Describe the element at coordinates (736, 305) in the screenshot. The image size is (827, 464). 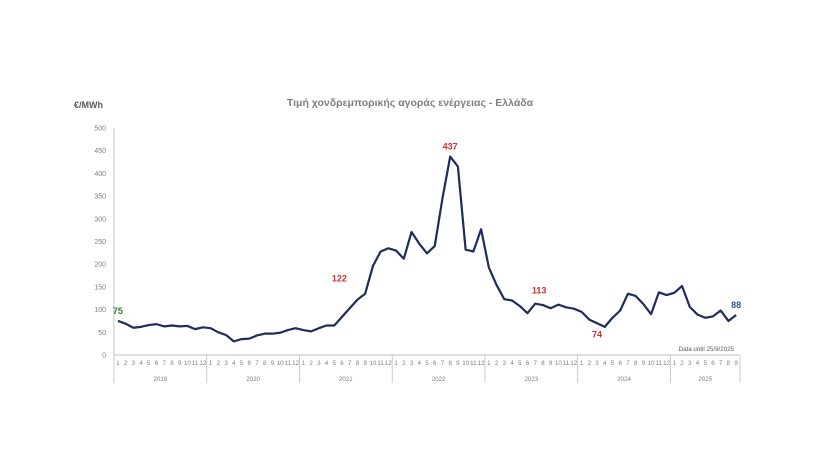
I see `data-label: 88` at that location.